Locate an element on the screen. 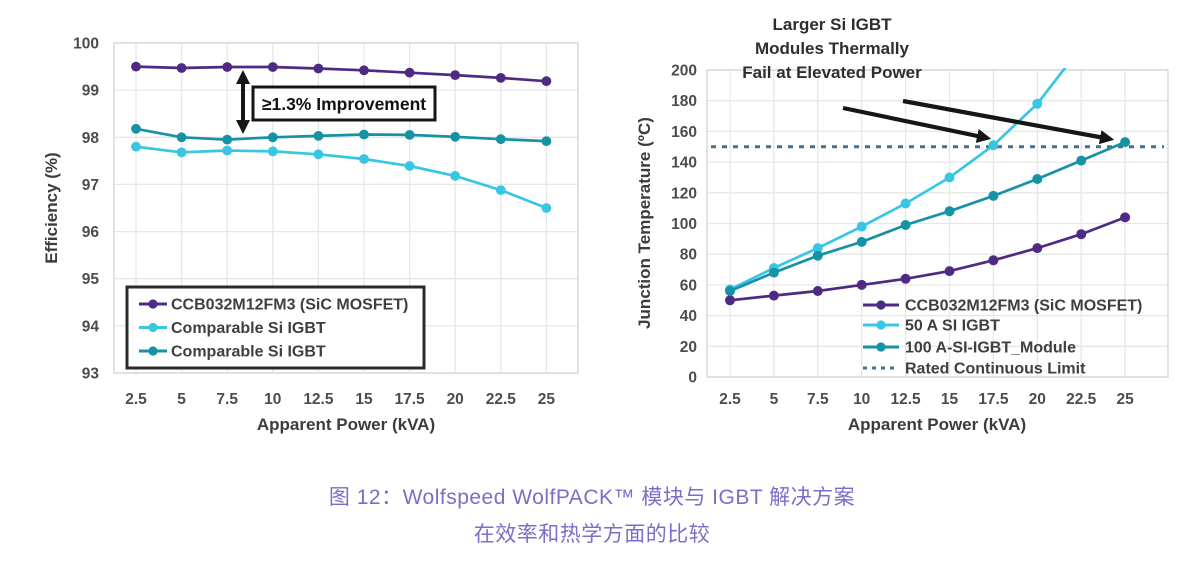 This screenshot has width=1184, height=564. svg-text: 99 is located at coordinates (91, 91).